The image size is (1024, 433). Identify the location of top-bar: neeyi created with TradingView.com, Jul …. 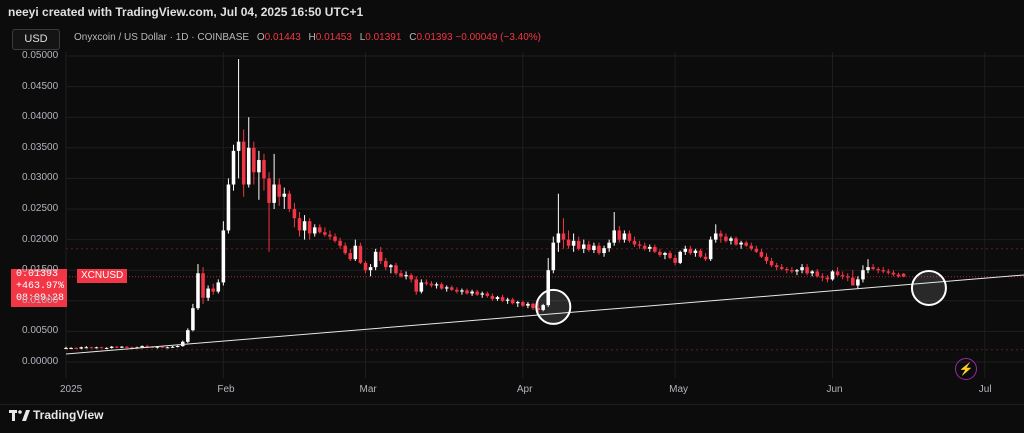
(512, 12).